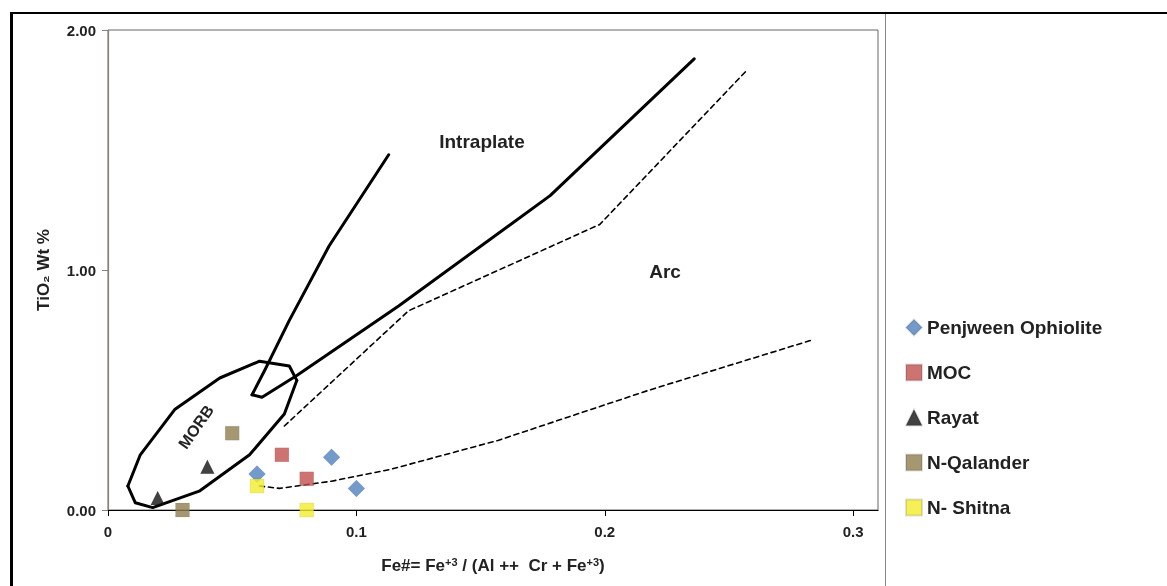 This screenshot has height=586, width=1167. What do you see at coordinates (43, 270) in the screenshot?
I see `y-axis-title: TiO₂ Wt %` at bounding box center [43, 270].